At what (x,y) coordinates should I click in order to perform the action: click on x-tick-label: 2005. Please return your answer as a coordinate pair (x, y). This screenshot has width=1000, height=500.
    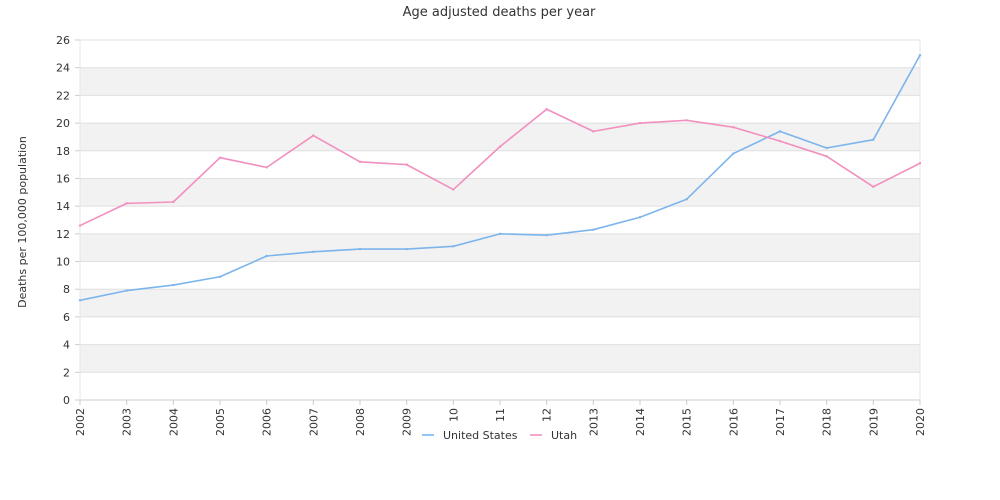
    Looking at the image, I should click on (220, 422).